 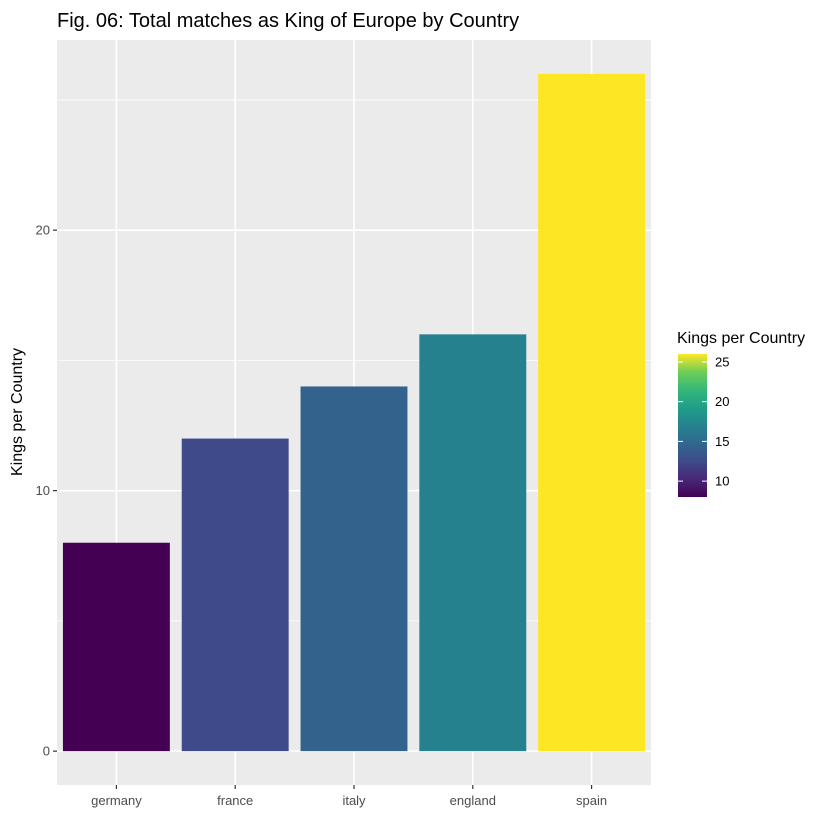 What do you see at coordinates (722, 441) in the screenshot?
I see `legend-tick-label: 15` at bounding box center [722, 441].